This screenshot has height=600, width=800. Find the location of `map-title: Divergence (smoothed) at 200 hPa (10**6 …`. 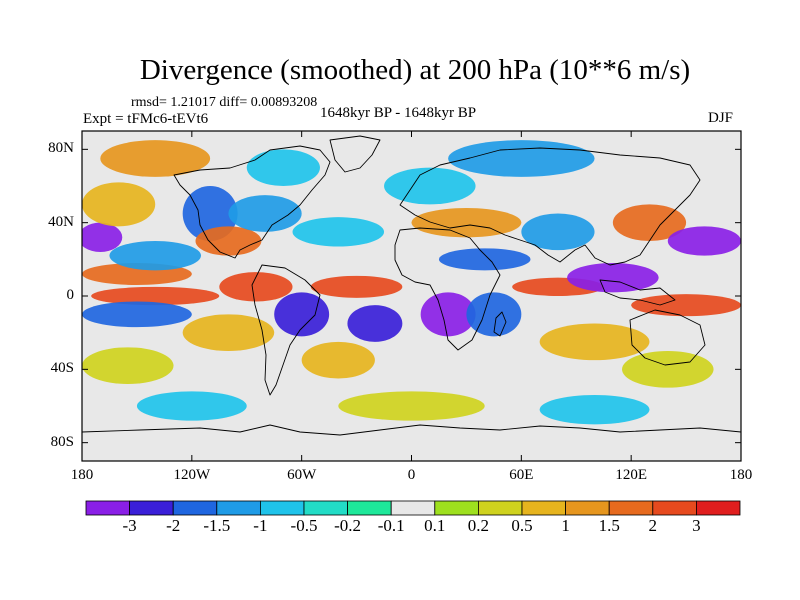

map-title: Divergence (smoothed) at 200 hPa (10**6 … is located at coordinates (415, 70).